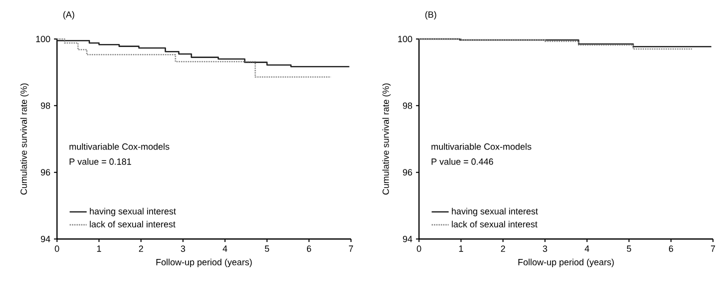 The width and height of the screenshot is (720, 289). What do you see at coordinates (68, 15) in the screenshot?
I see `chart-title: (A)` at bounding box center [68, 15].